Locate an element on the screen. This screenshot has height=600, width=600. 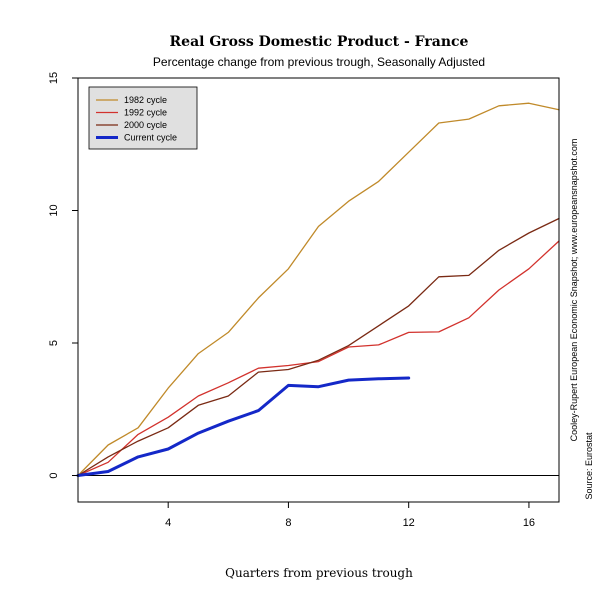
source-text: Source: Eurostat is located at coordinates (589, 466).